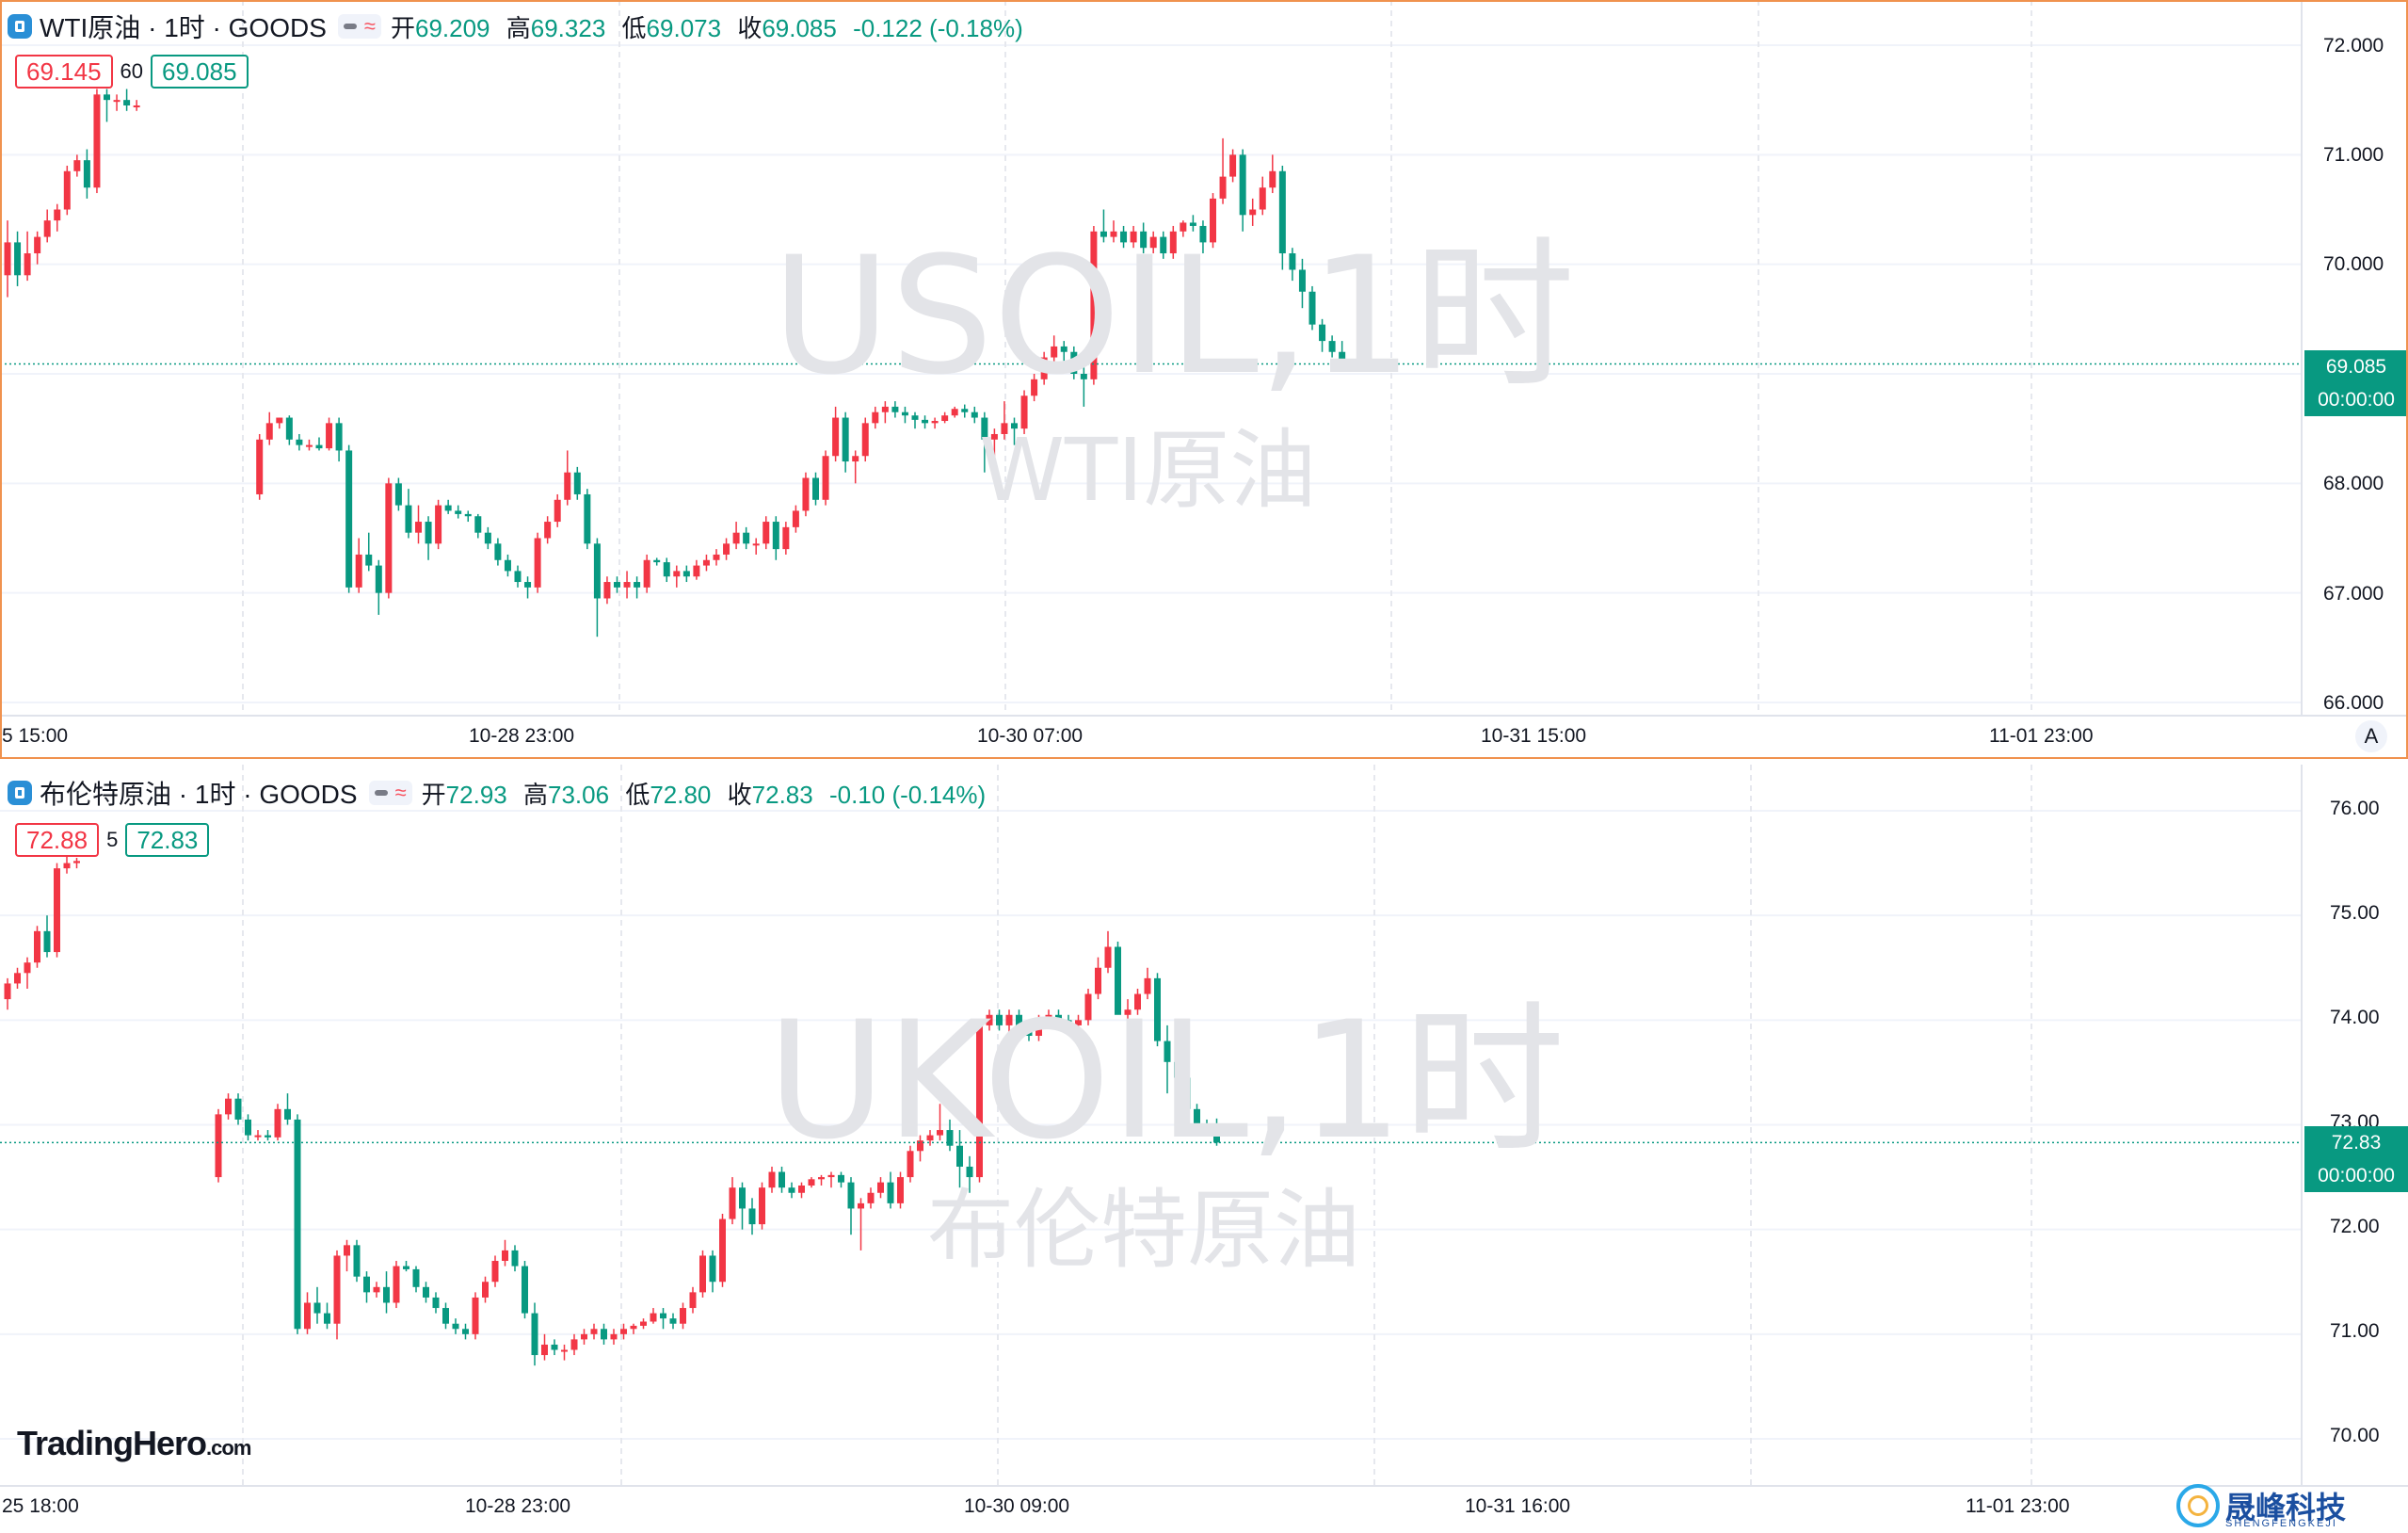 The height and width of the screenshot is (1533, 2408). What do you see at coordinates (184, 27) in the screenshot?
I see `symbol-title: WTI原油 · 1时 · GOODS` at bounding box center [184, 27].